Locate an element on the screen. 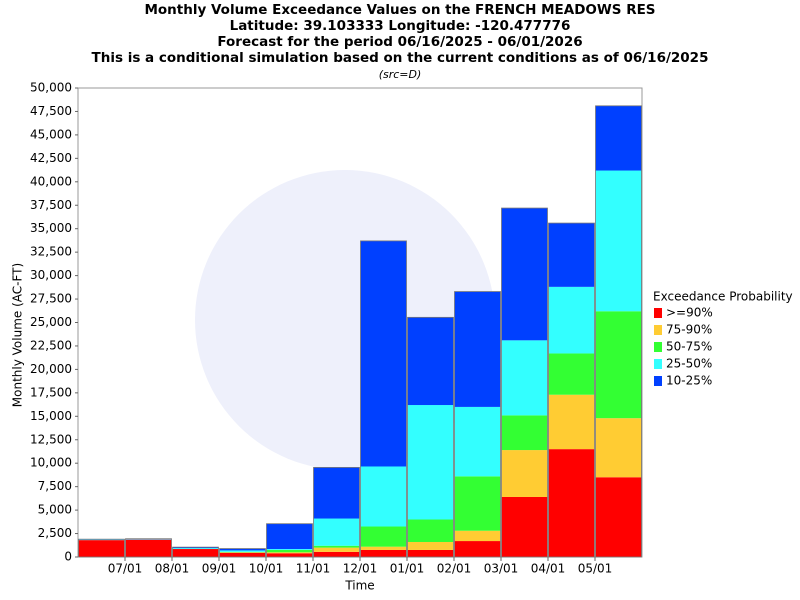 This screenshot has width=800, height=600. y-tick-label: 12,500 is located at coordinates (51, 439).